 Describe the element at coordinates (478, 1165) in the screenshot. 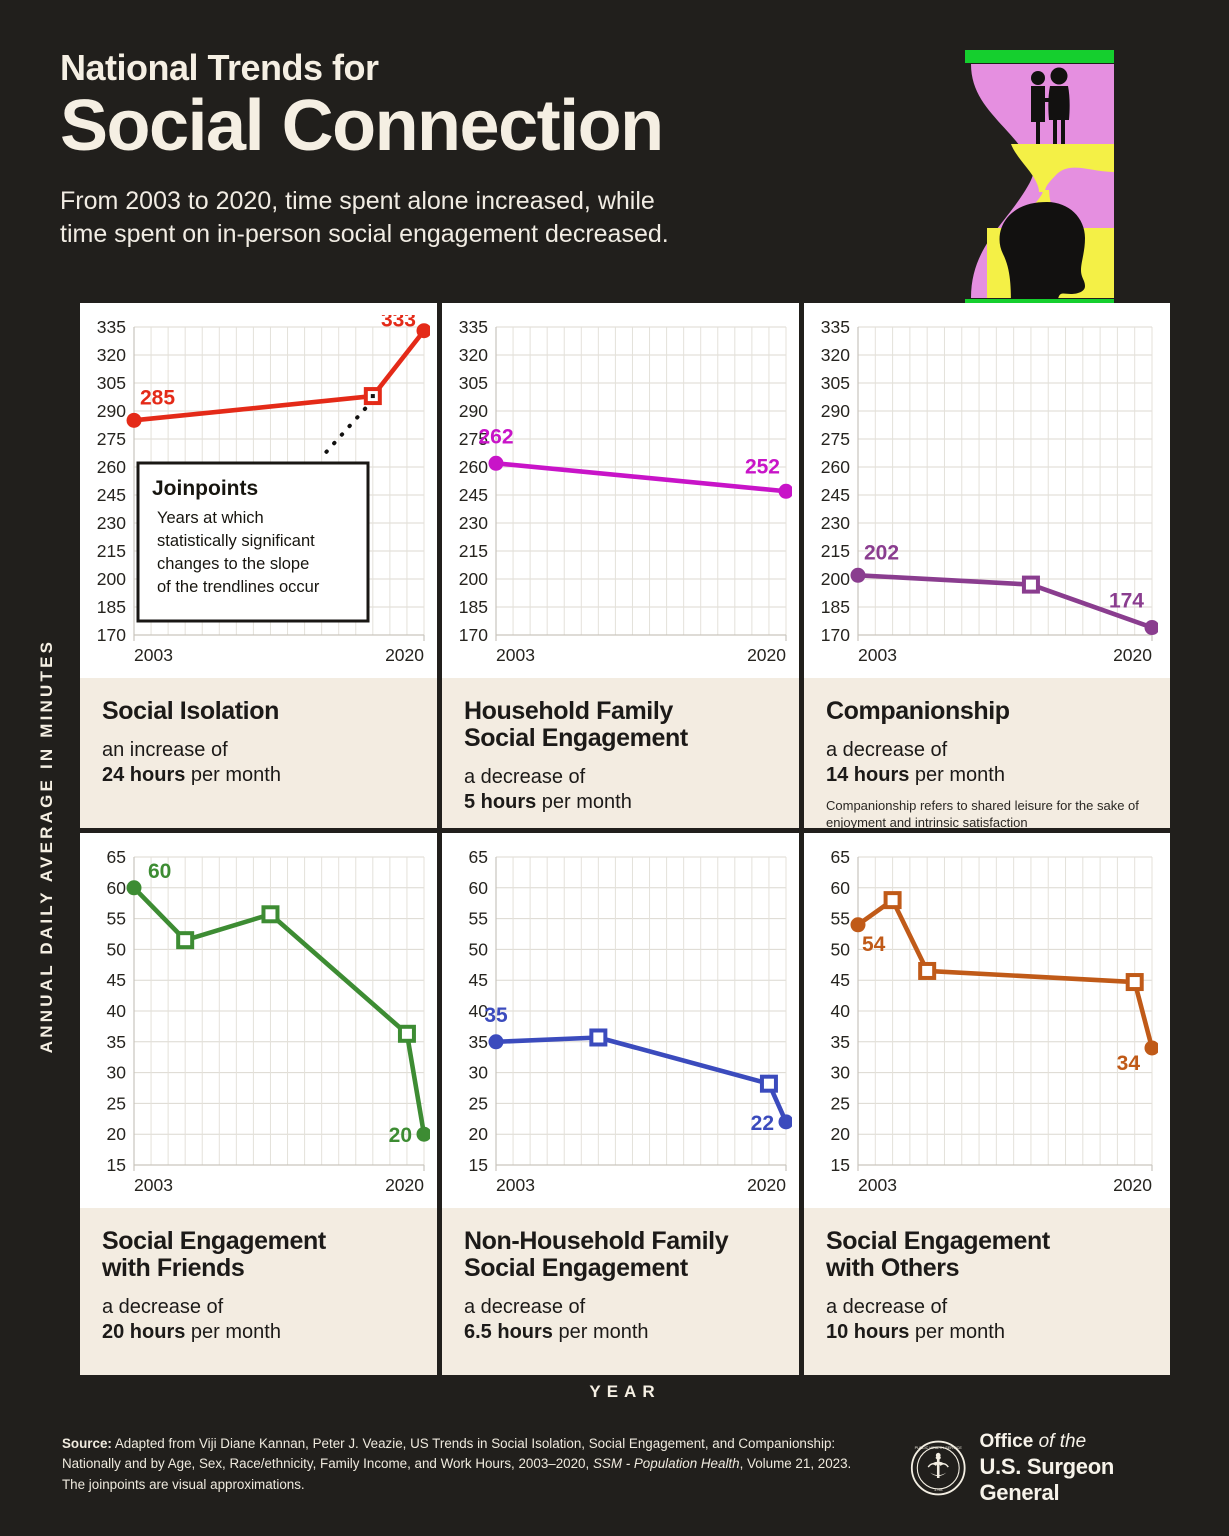

I see `svg-text: 15` at that location.